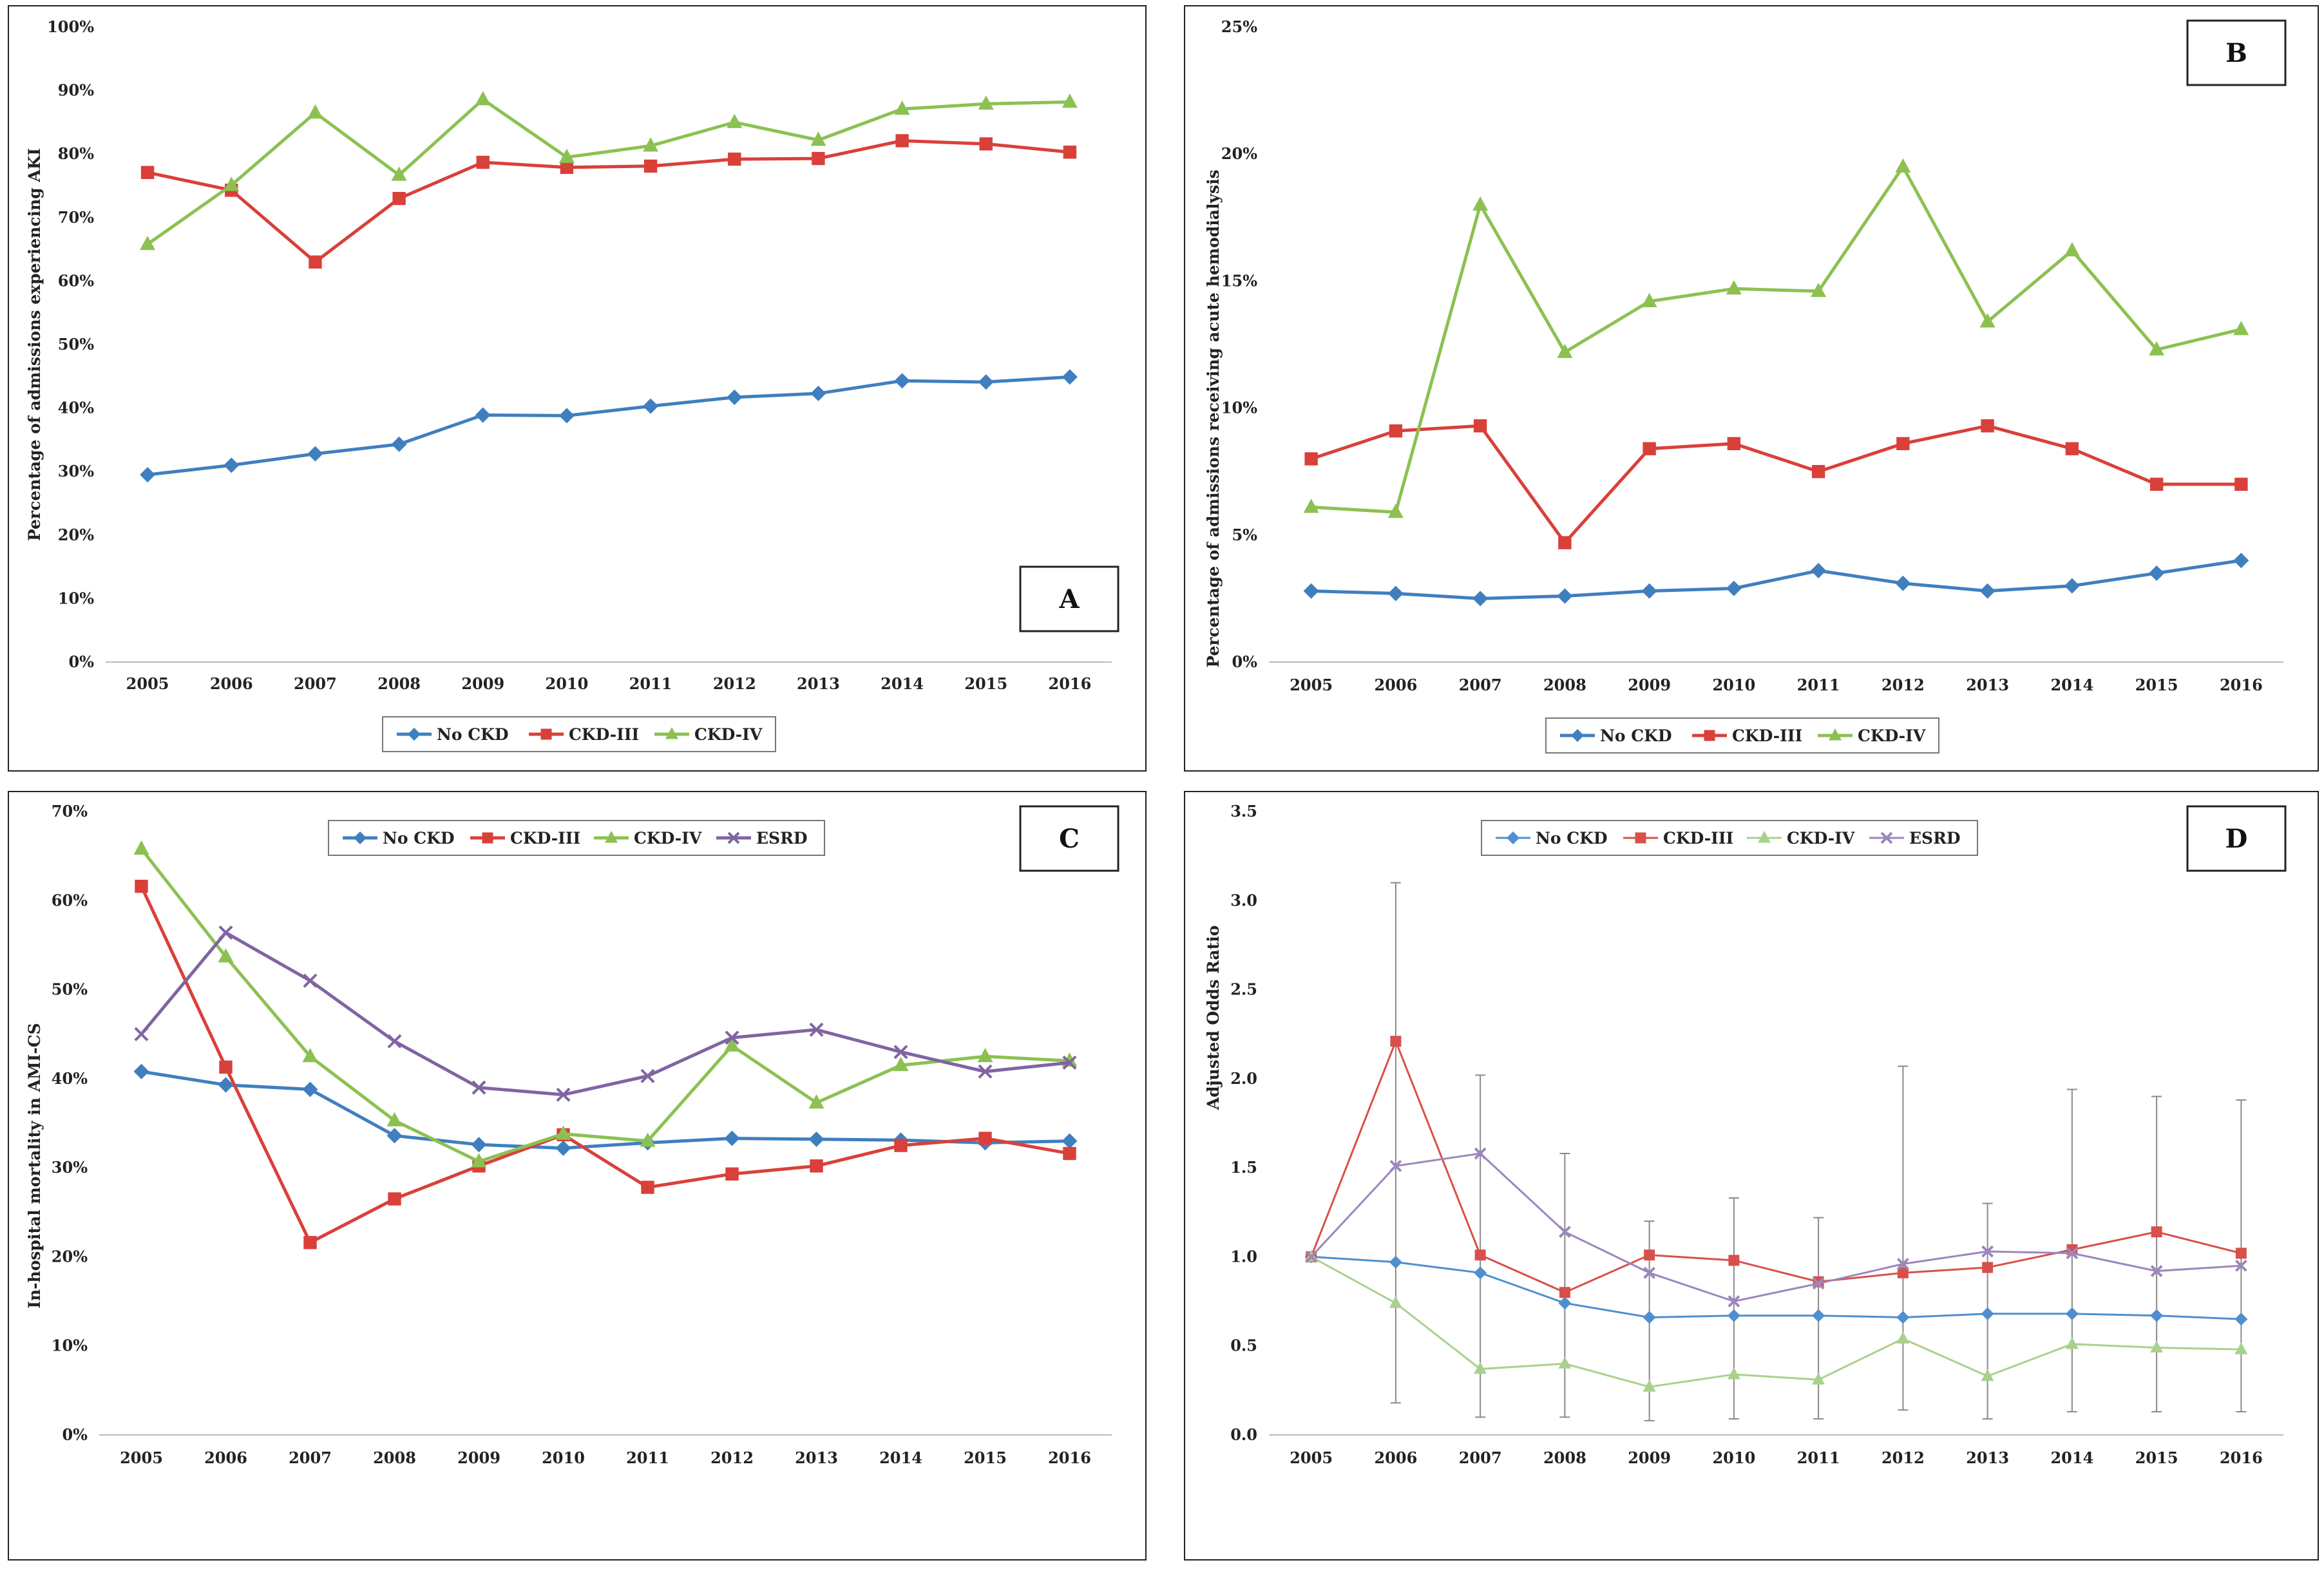 The image size is (2324, 1594). Describe the element at coordinates (2071, 1458) in the screenshot. I see `d-x-tick-label: 2014` at that location.